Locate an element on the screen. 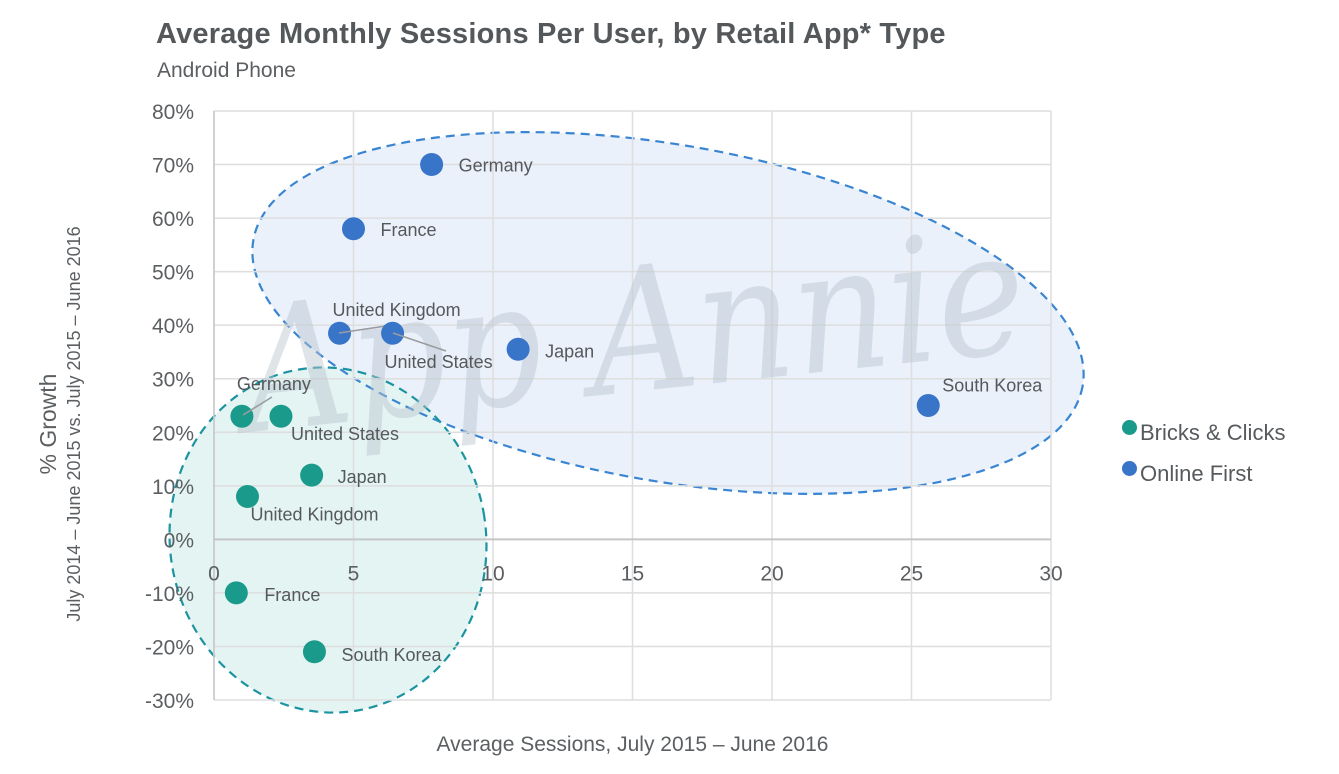 Image resolution: width=1339 pixels, height=774 pixels. x-tick-label: 25 is located at coordinates (911, 573).